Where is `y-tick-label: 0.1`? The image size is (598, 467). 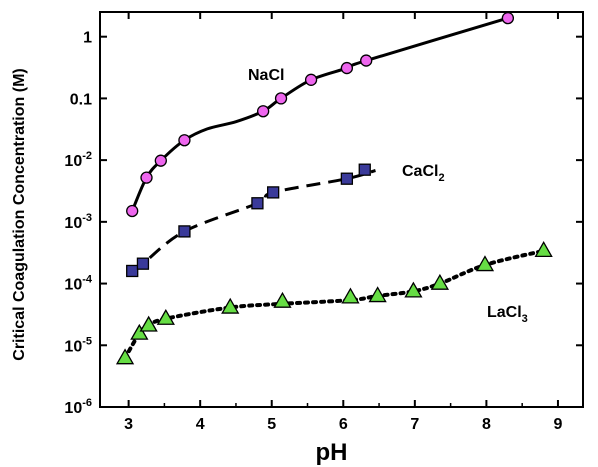
y-tick-label: 0.1 is located at coordinates (81, 99).